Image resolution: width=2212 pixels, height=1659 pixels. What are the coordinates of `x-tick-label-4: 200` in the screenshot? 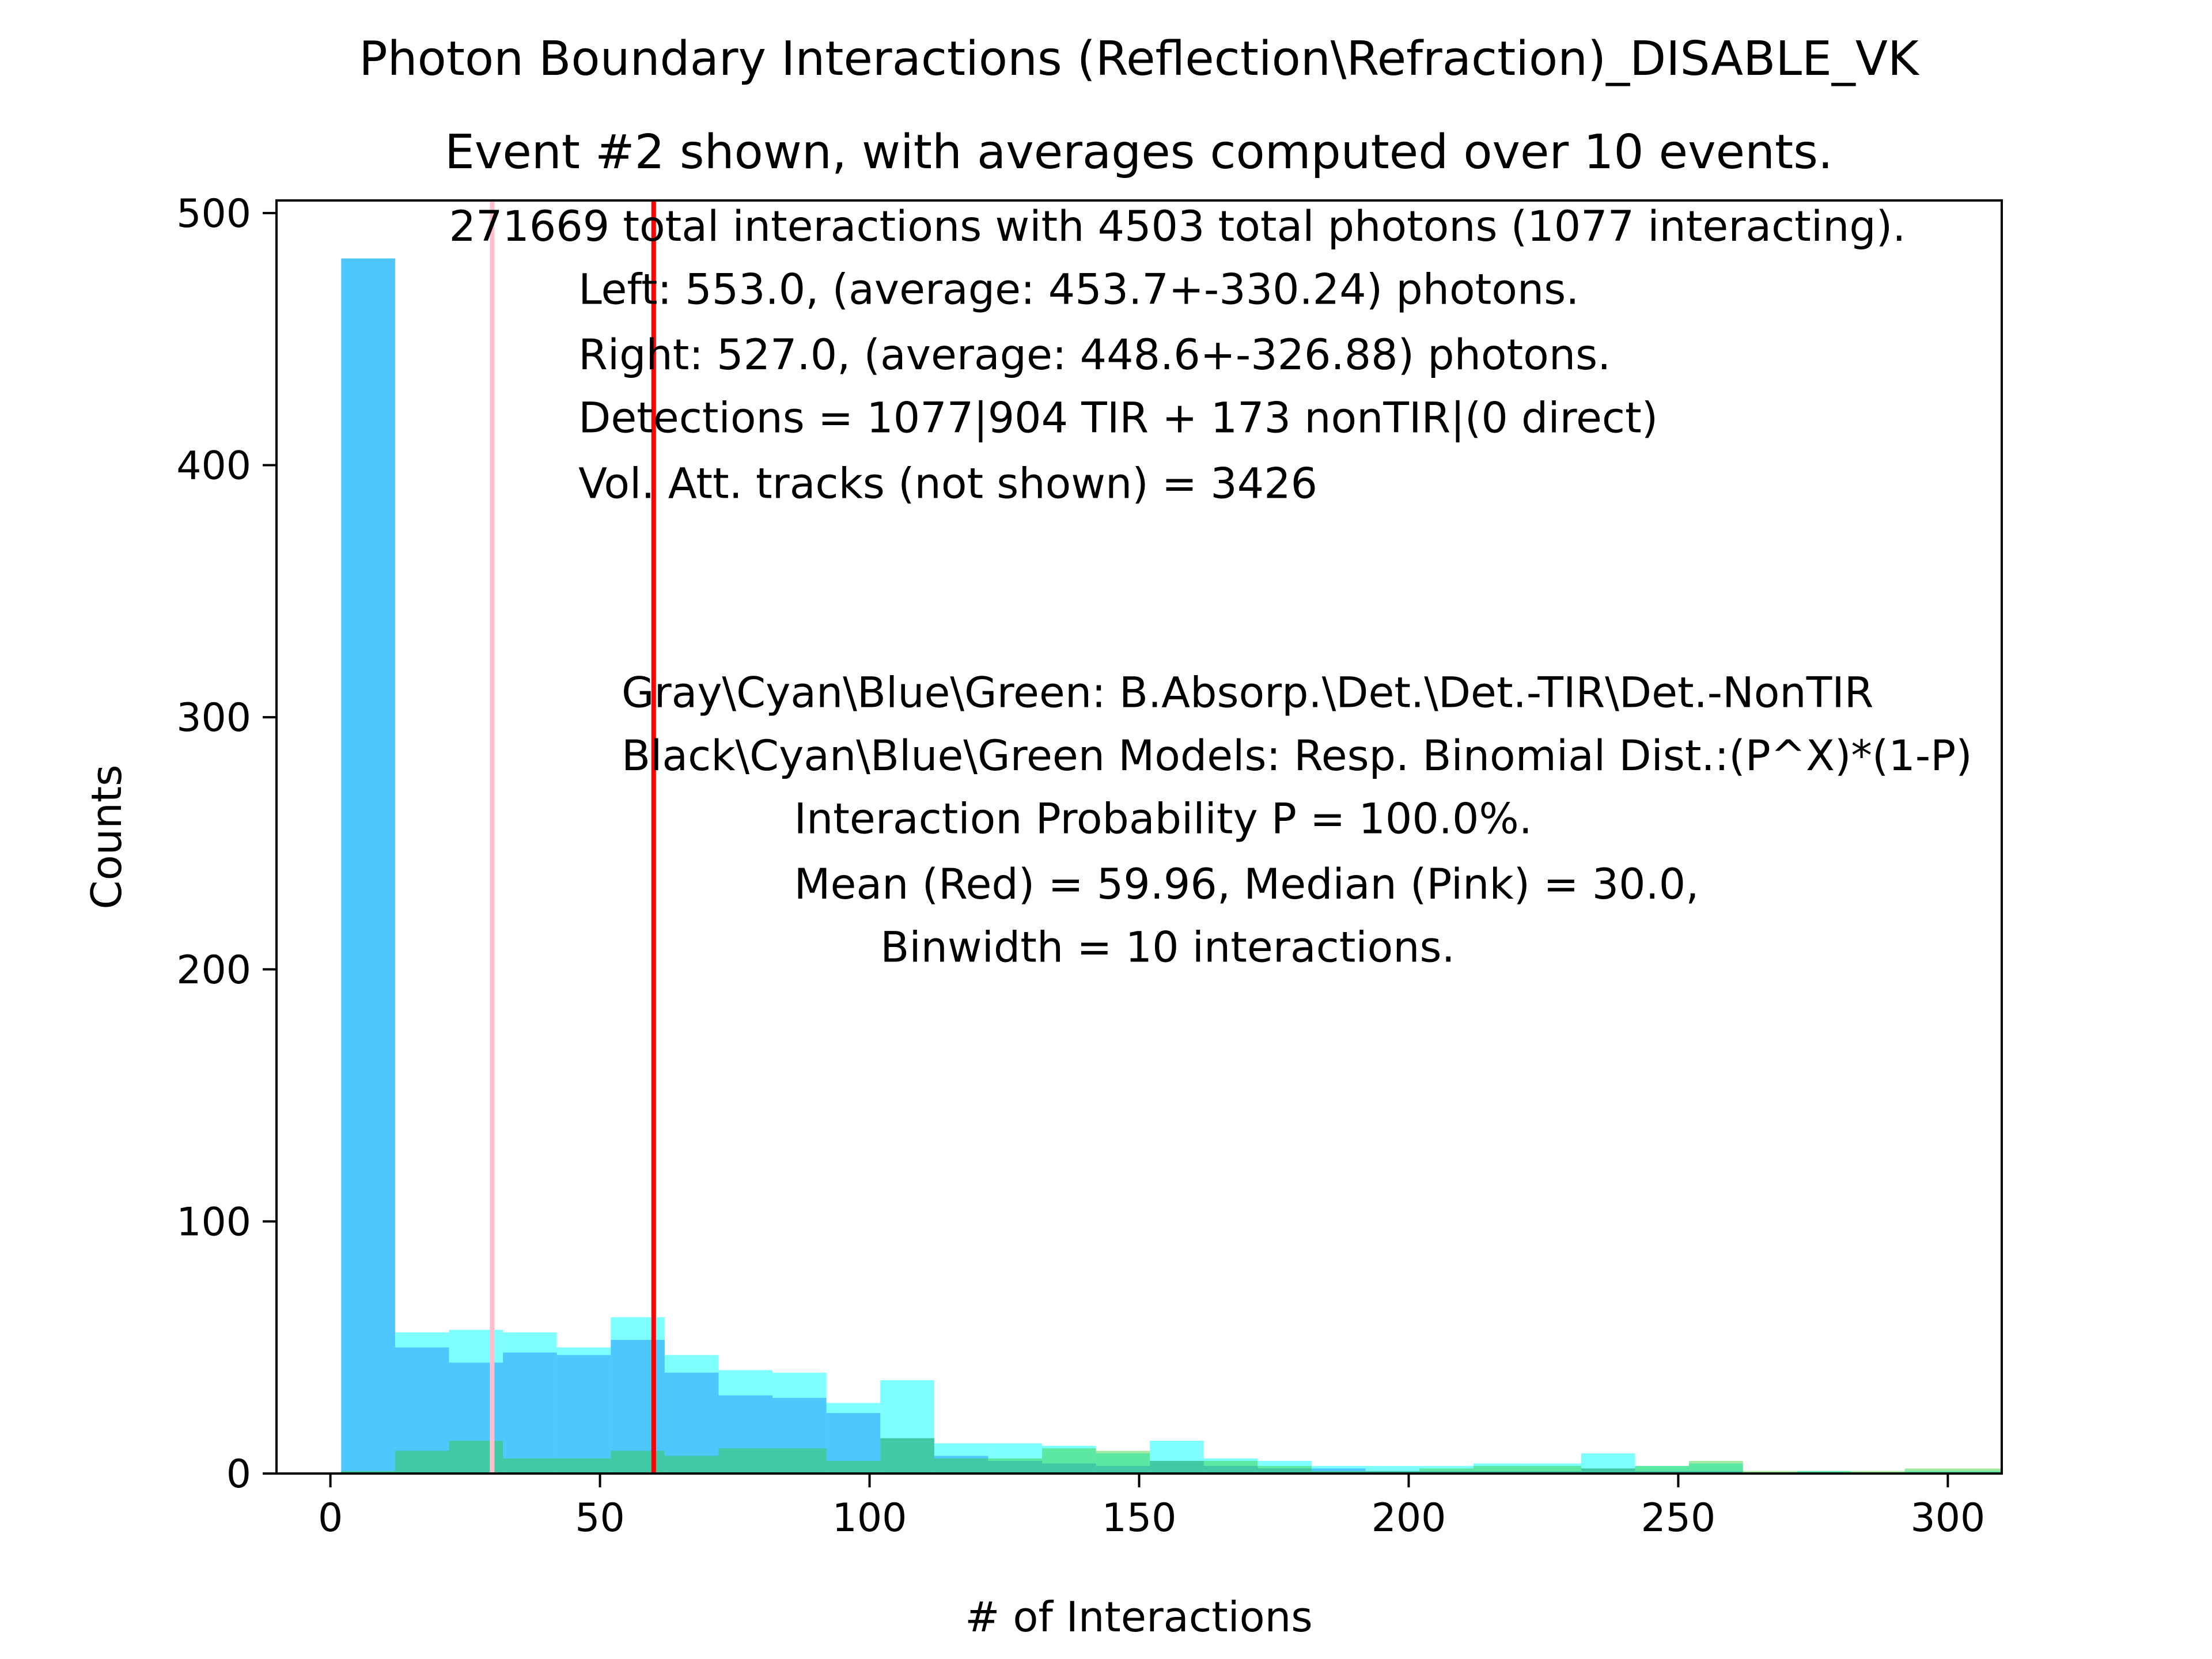 It's located at (1409, 1518).